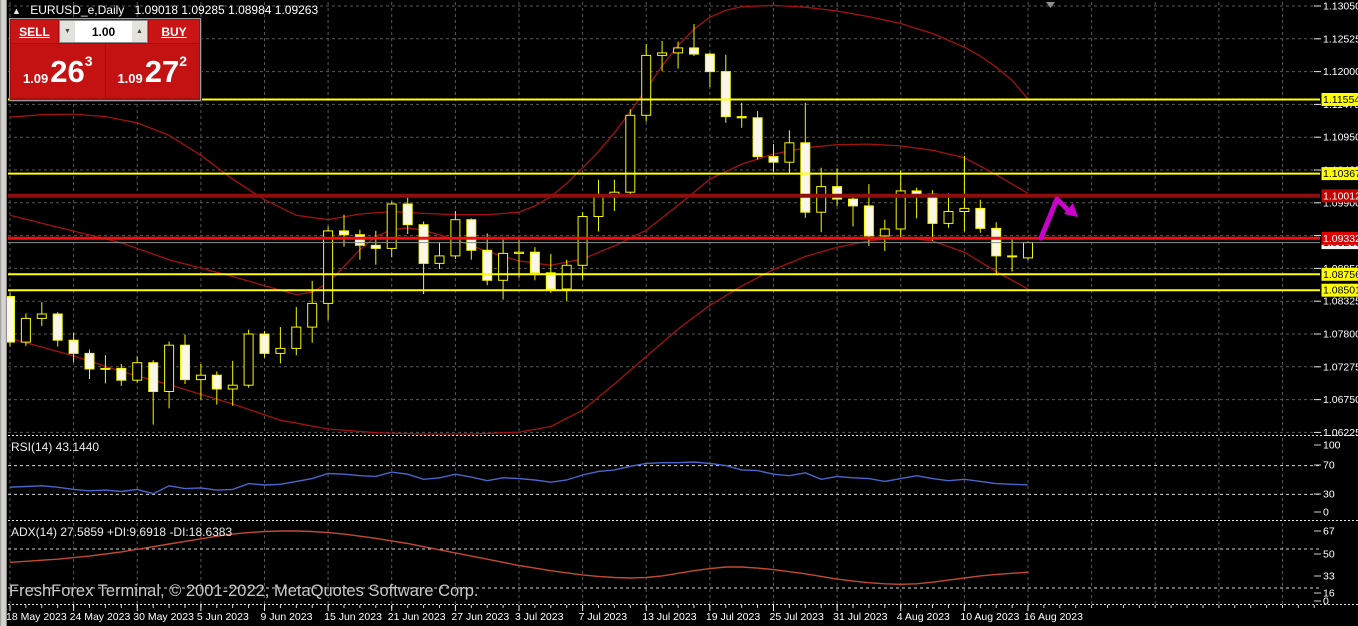 This screenshot has height=626, width=1358. I want to click on price-tick-label: 1.09332, so click(1340, 239).